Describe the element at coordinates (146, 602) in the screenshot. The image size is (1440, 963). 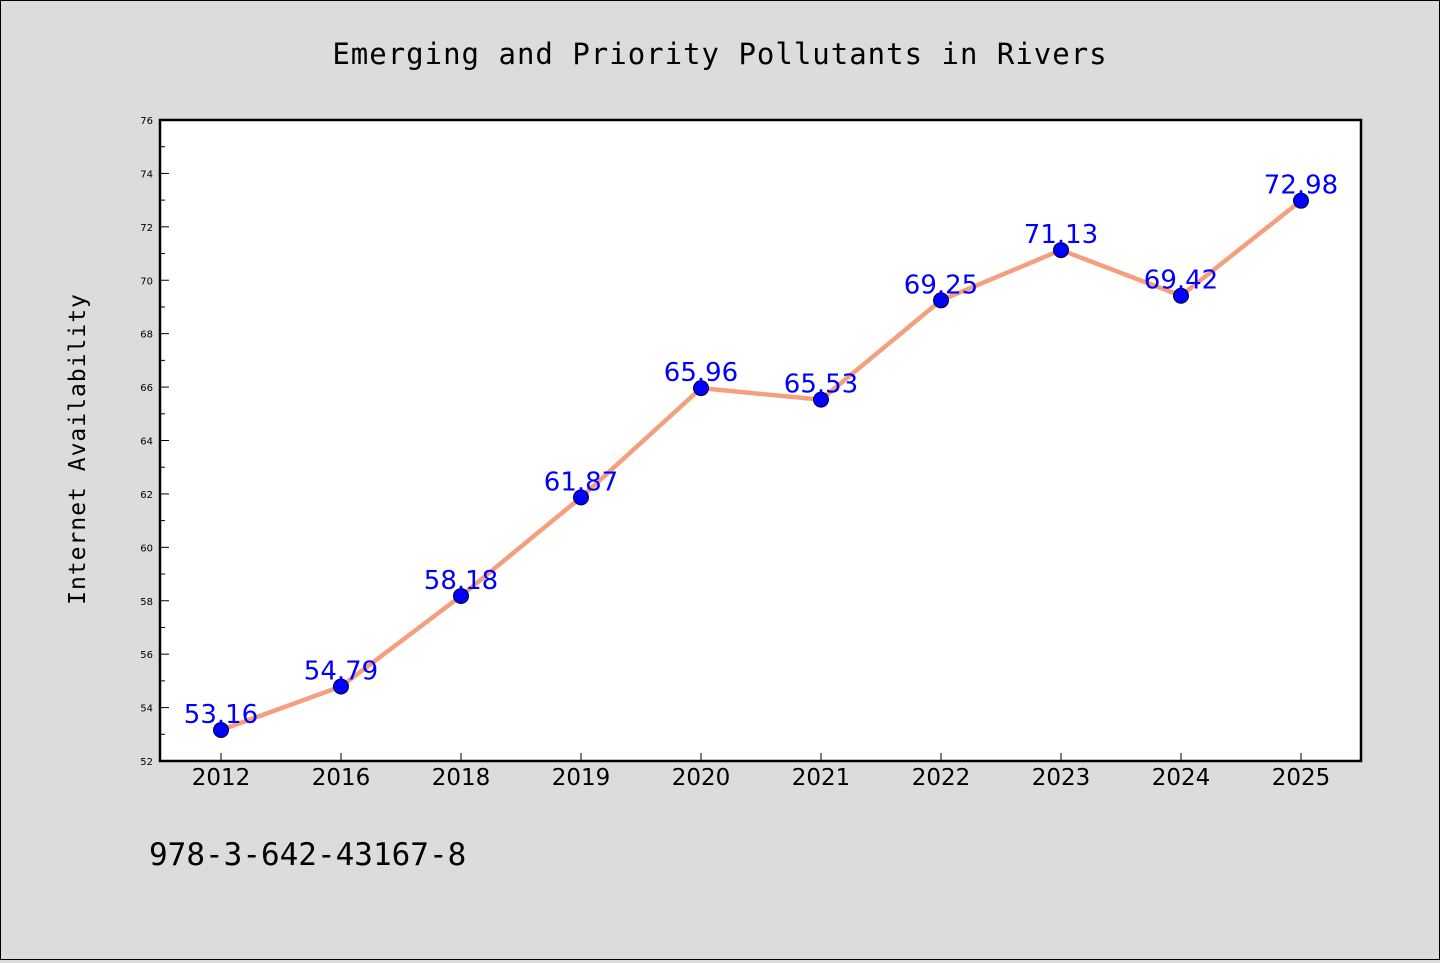
I see `y-tick-label: 58` at that location.